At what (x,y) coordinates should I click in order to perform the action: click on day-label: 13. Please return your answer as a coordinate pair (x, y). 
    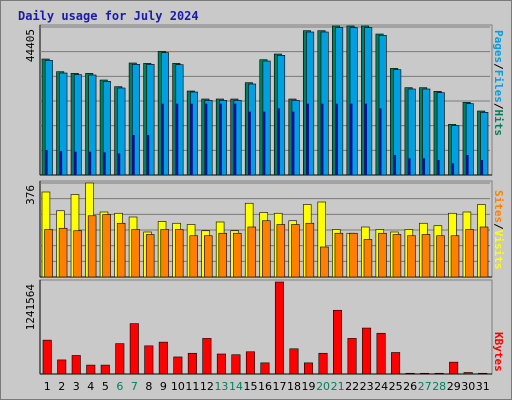
    Looking at the image, I should click on (221, 386).